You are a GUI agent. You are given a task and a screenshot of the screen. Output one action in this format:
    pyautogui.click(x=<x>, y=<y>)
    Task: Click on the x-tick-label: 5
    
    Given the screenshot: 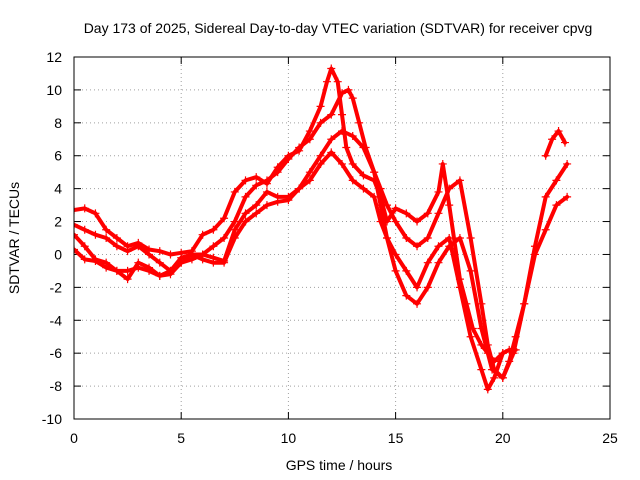 What is the action you would take?
    pyautogui.click(x=181, y=438)
    